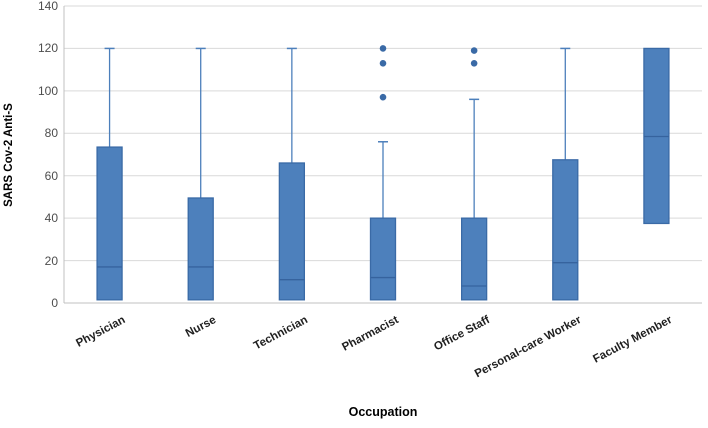 The width and height of the screenshot is (708, 428). What do you see at coordinates (51, 260) in the screenshot?
I see `y-tick-label: 20` at bounding box center [51, 260].